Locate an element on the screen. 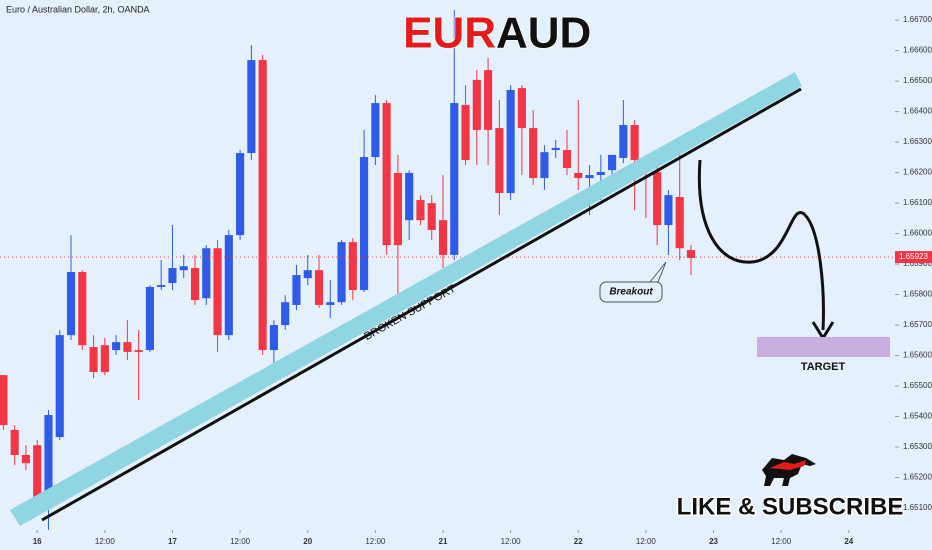  x-tick-label: 23 is located at coordinates (713, 541).